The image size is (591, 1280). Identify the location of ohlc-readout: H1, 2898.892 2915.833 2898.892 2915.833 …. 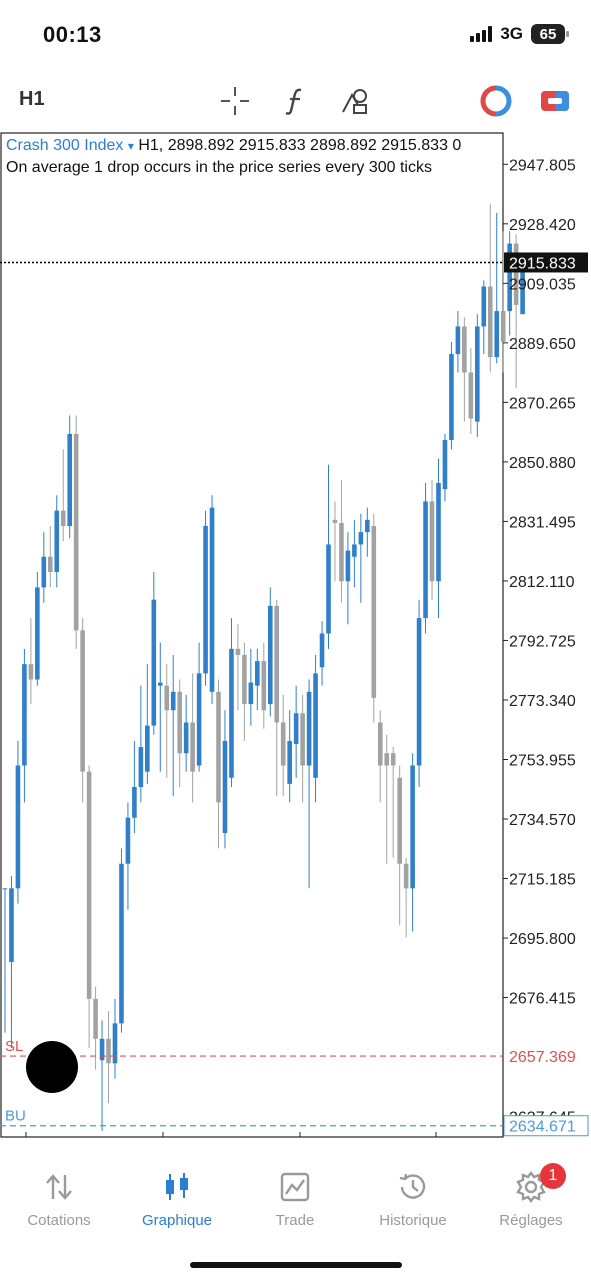
(300, 145).